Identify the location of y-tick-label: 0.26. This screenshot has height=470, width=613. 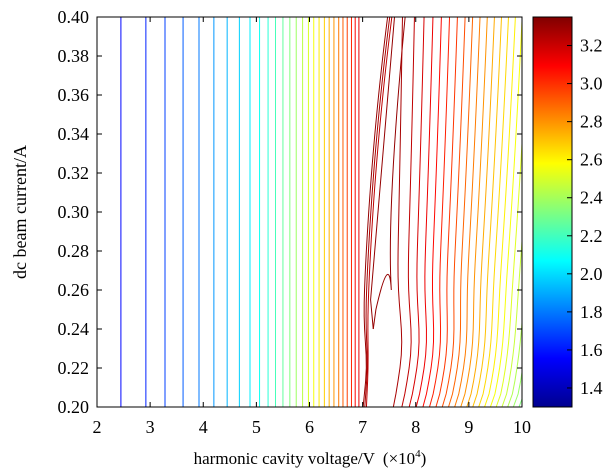
(74, 290).